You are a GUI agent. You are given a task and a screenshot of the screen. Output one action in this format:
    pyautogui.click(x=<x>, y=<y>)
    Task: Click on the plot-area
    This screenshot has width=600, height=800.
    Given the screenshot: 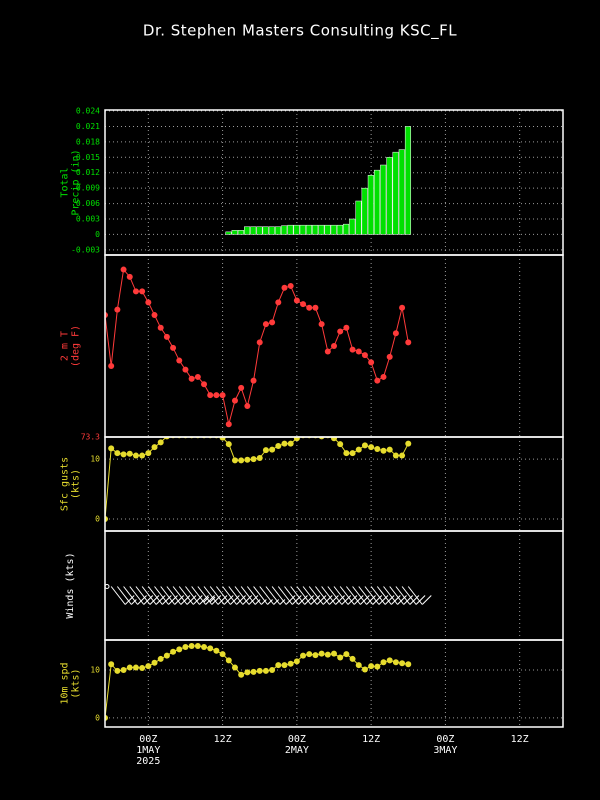 What is the action you would take?
    pyautogui.click(x=258, y=480)
    